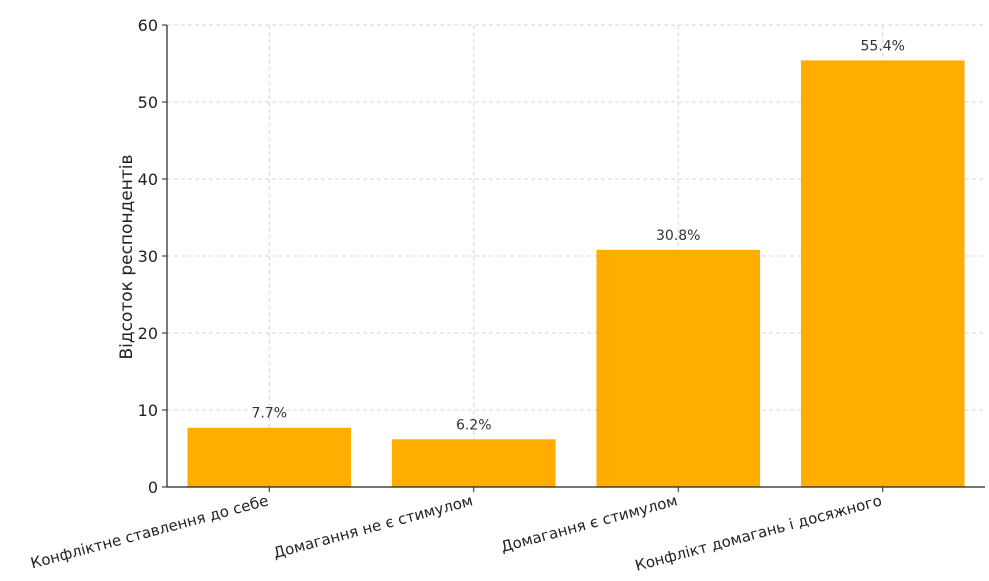 The width and height of the screenshot is (989, 581). I want to click on y-tick-label: 60, so click(148, 25).